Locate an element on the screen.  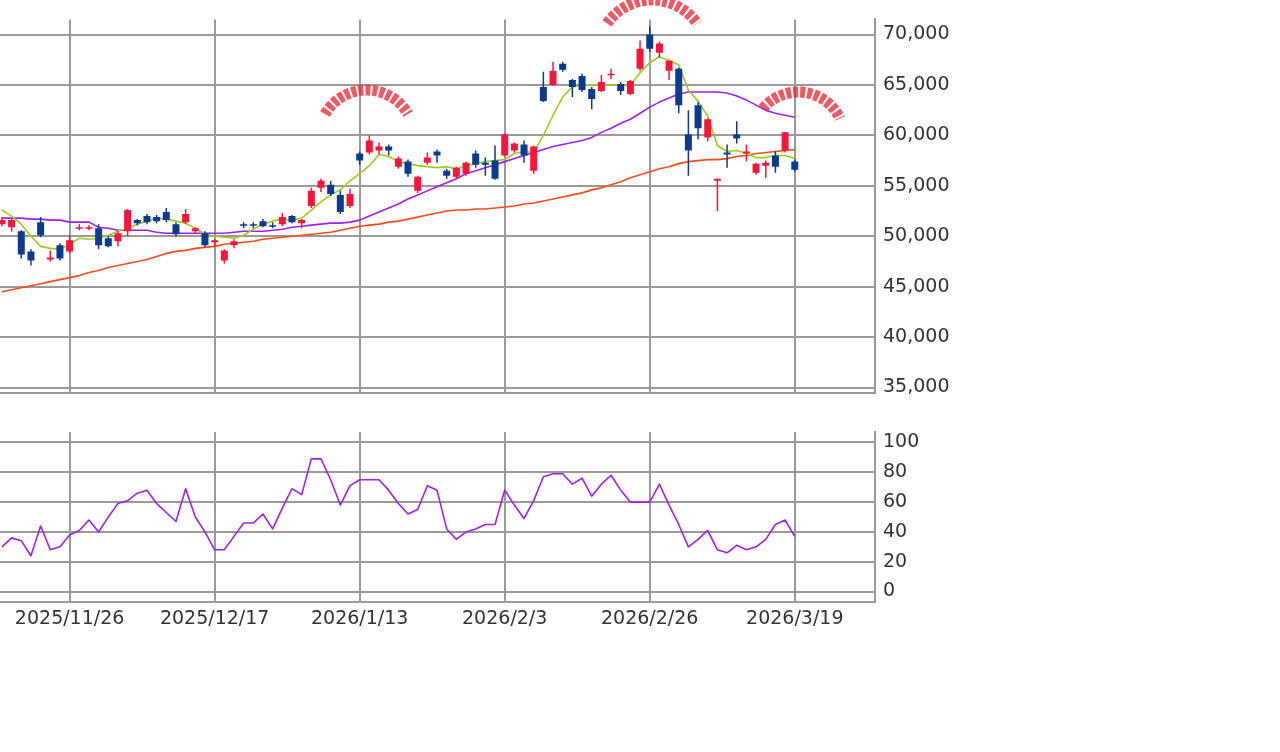
y-tick-label: 80 is located at coordinates (895, 470).